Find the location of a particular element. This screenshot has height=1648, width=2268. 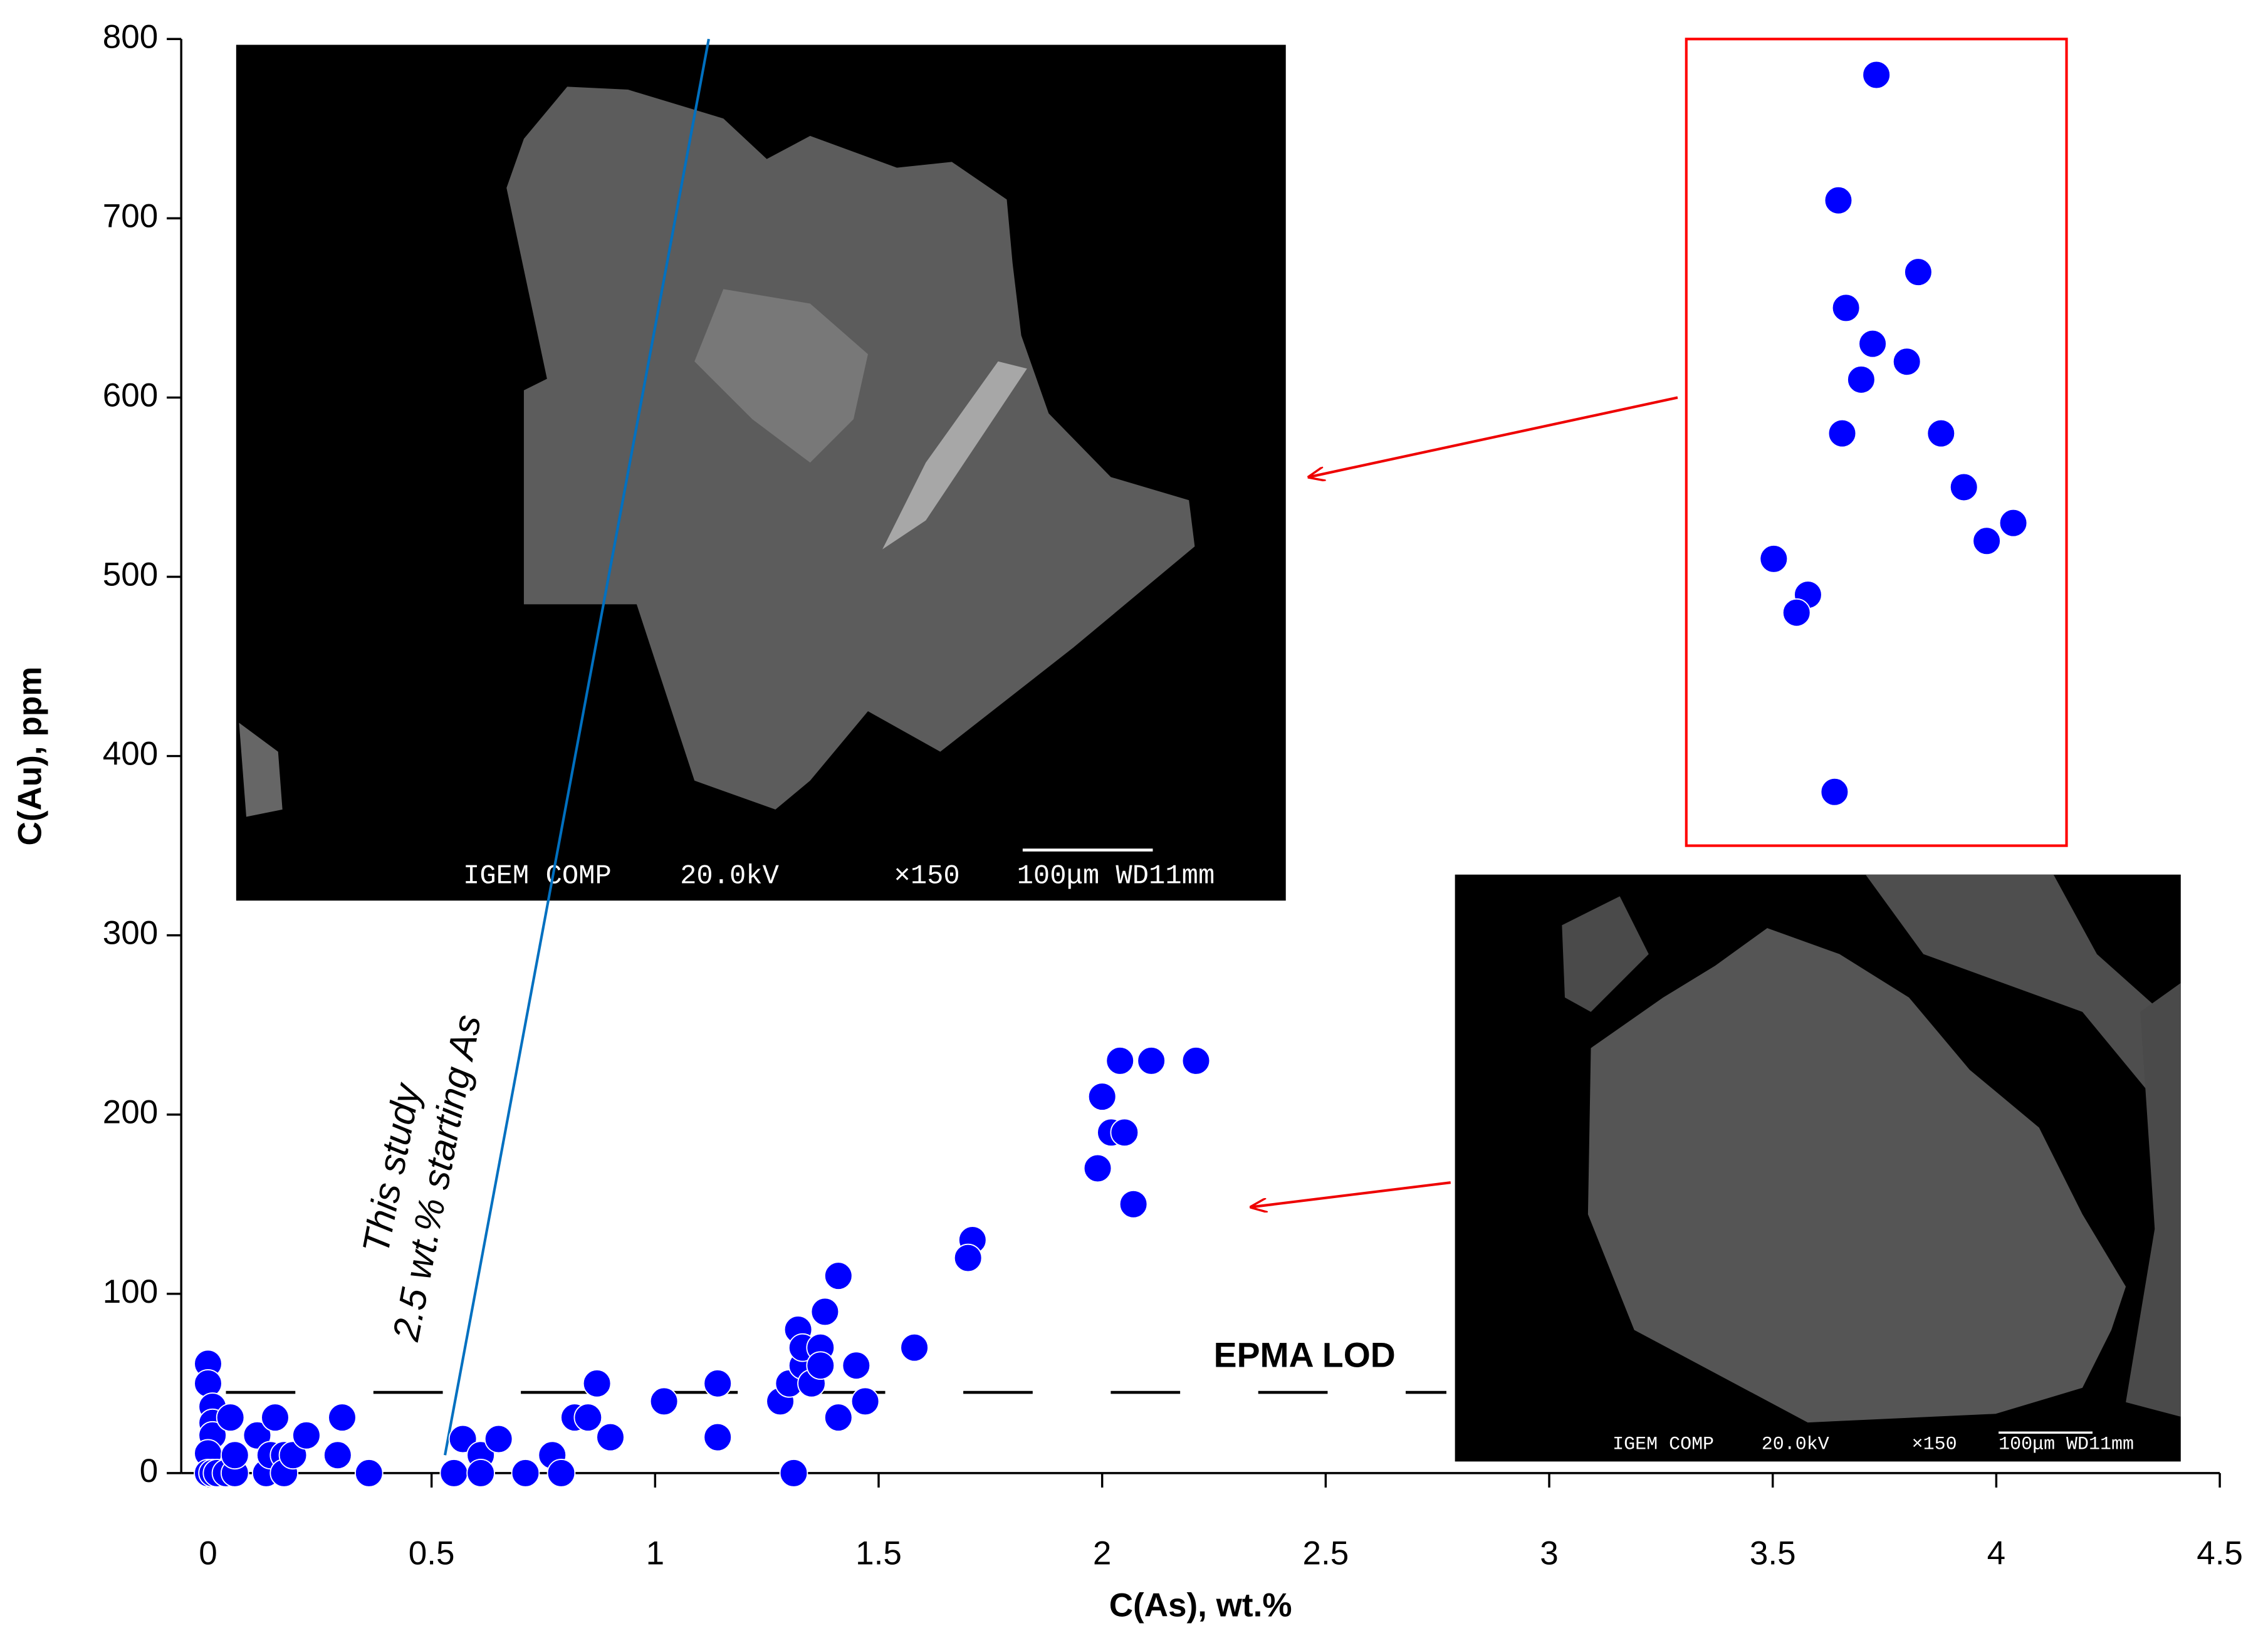

x-tick-label: 2 is located at coordinates (1102, 1553).